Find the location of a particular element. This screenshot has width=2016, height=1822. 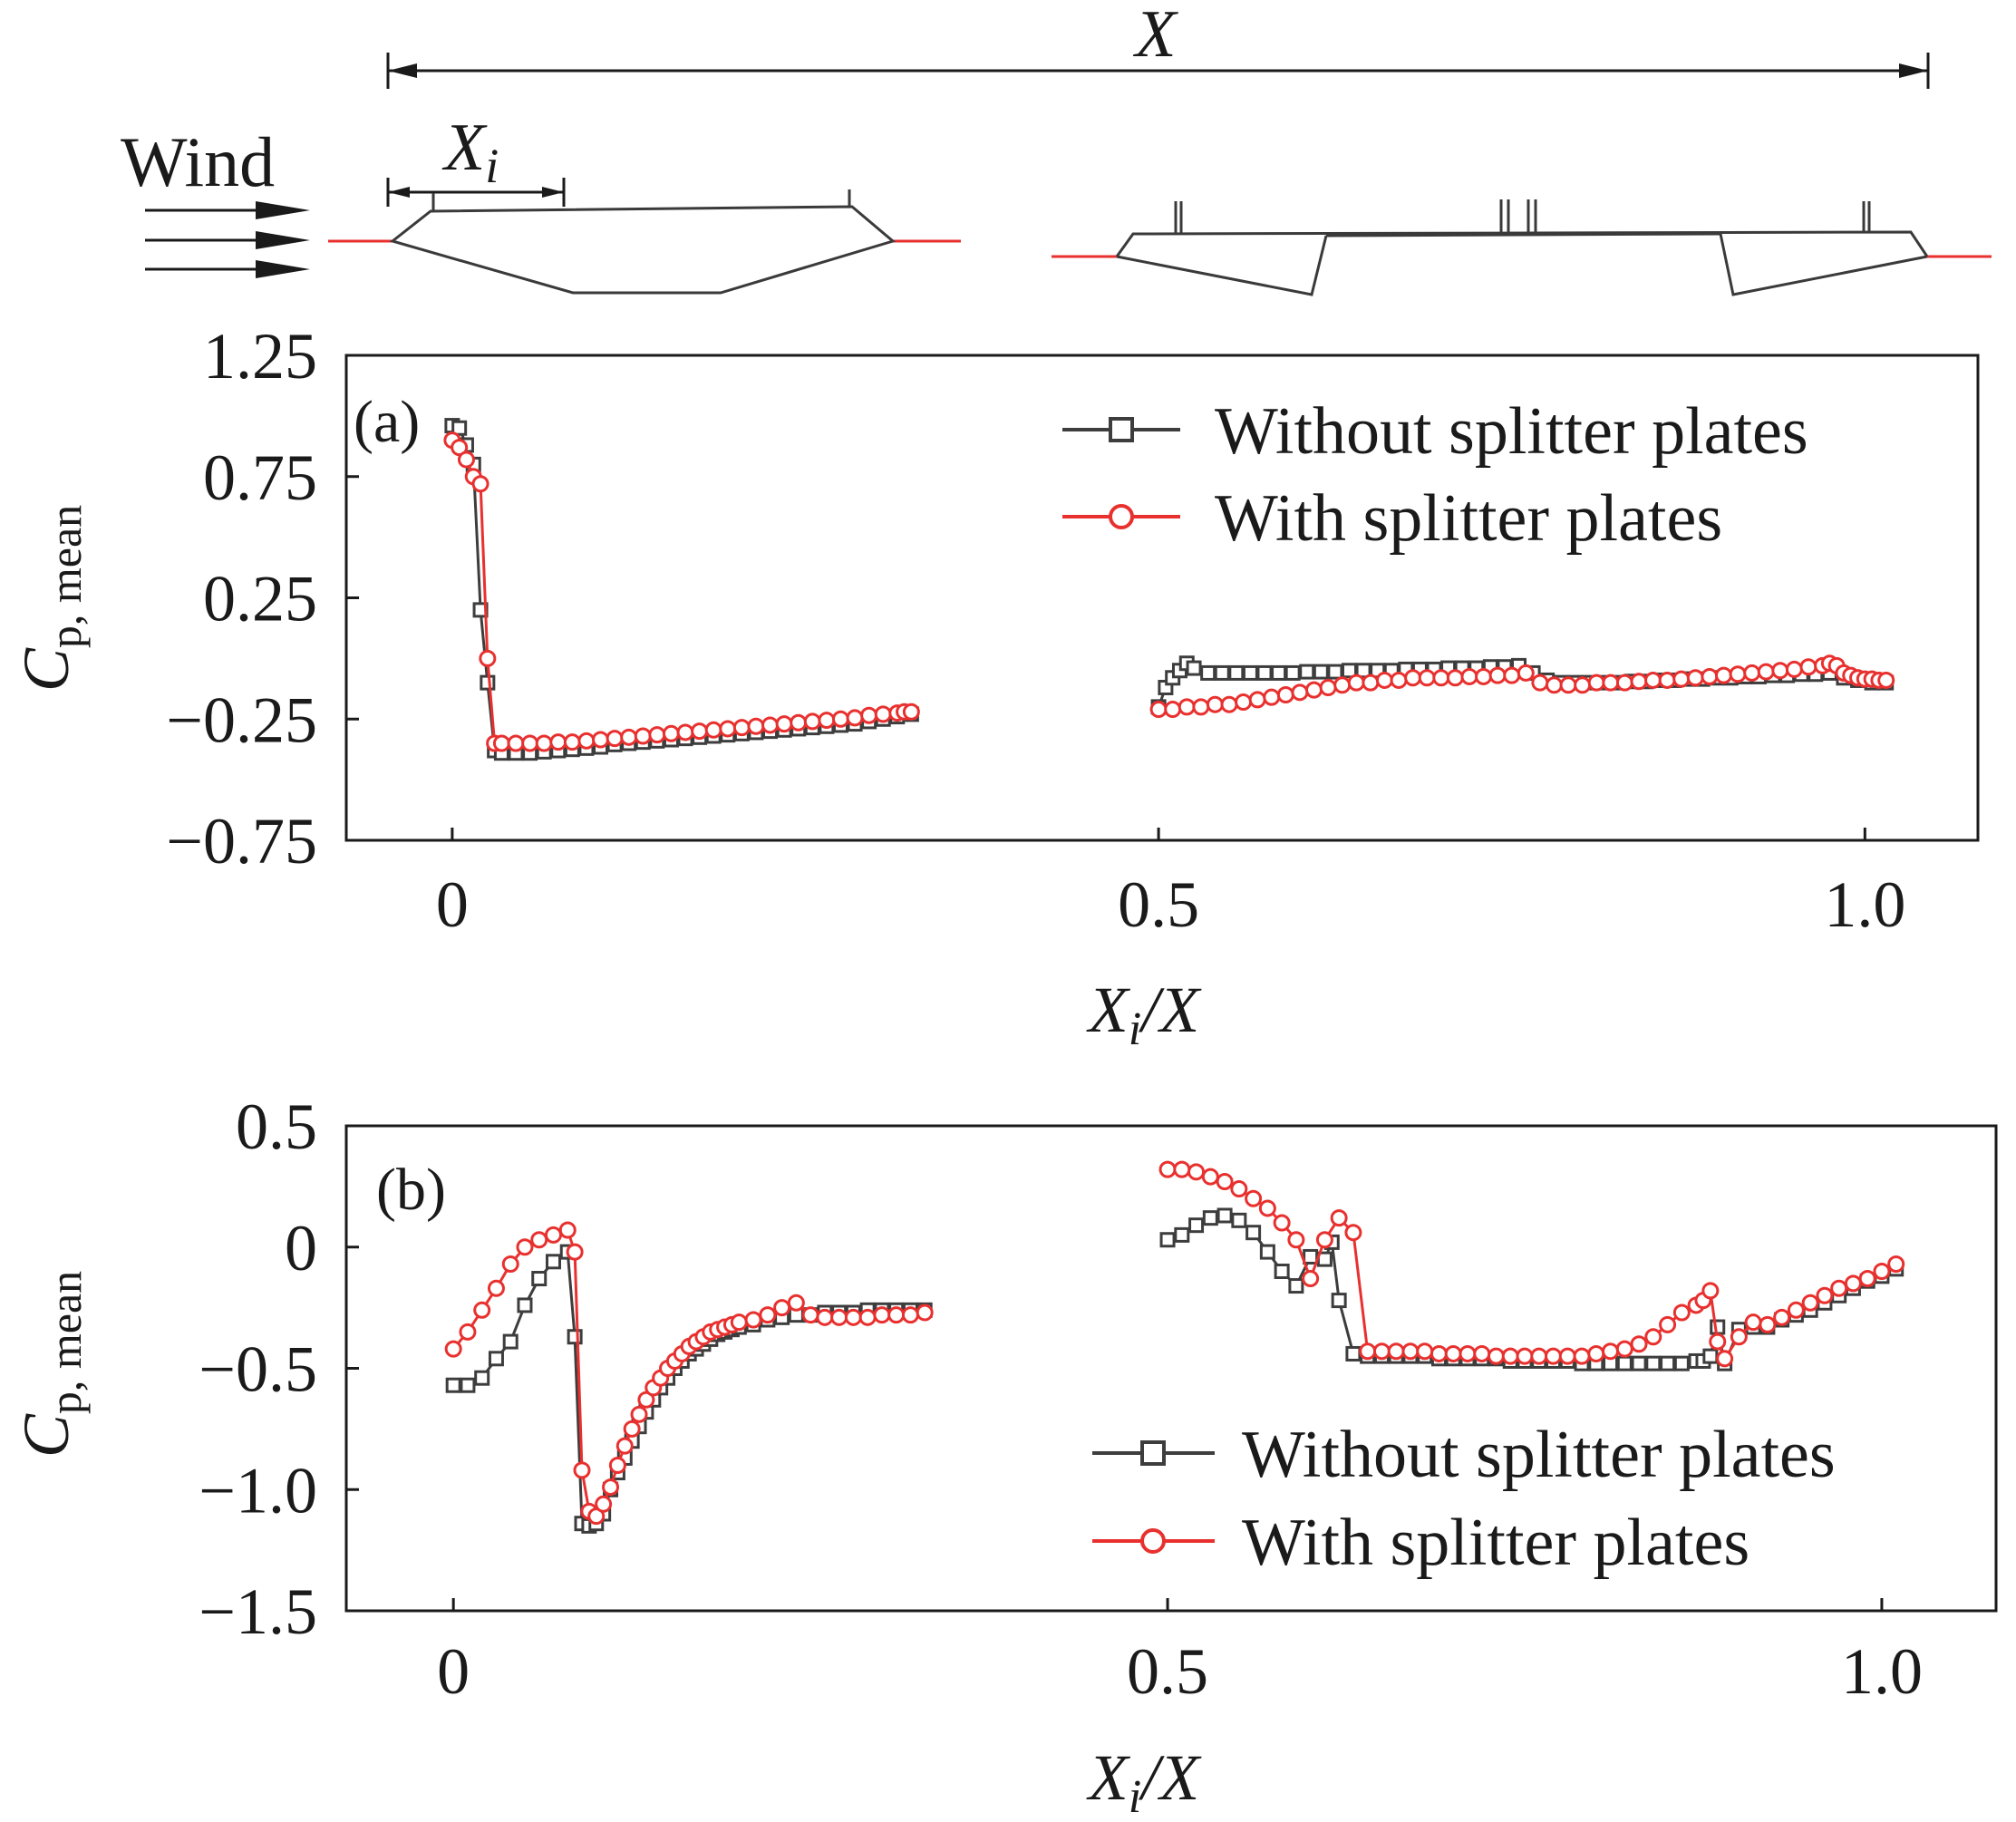

x-axis-label-a: Xi/X is located at coordinates (1144, 1014).